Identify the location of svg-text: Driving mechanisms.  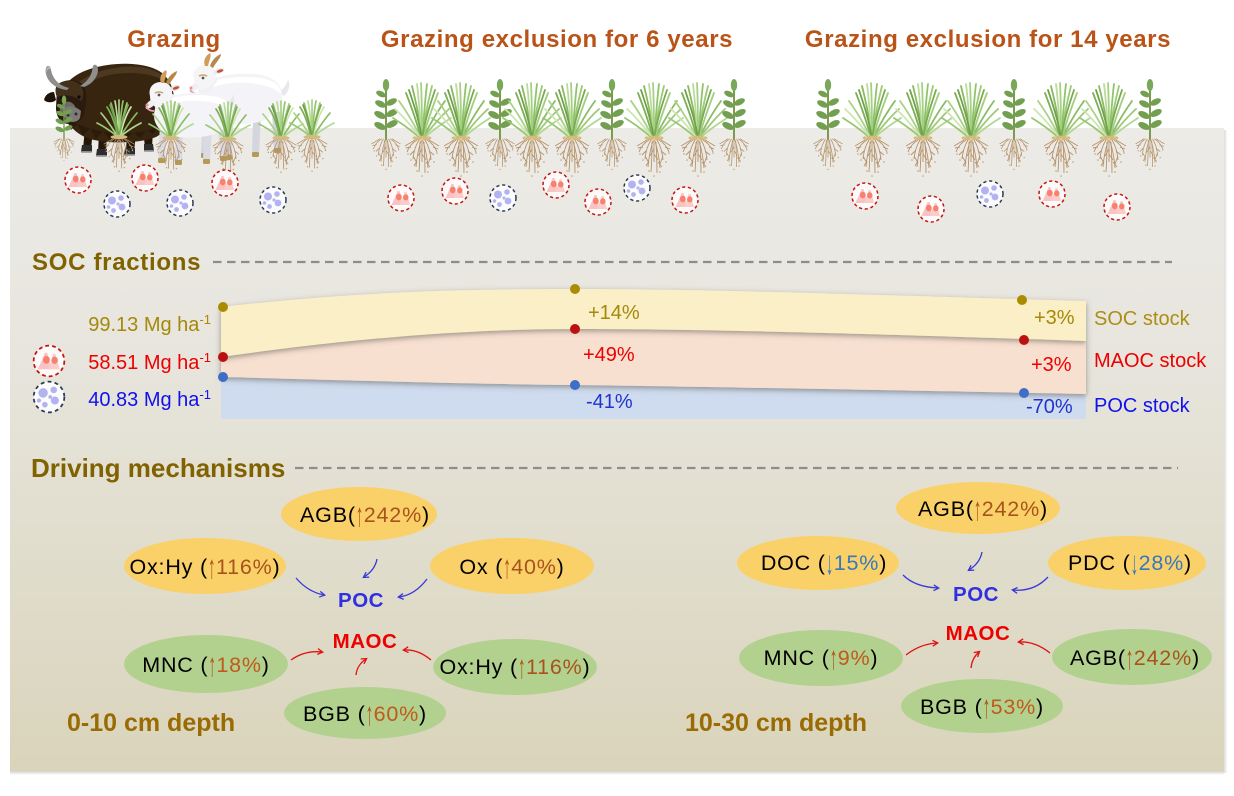
(158, 468).